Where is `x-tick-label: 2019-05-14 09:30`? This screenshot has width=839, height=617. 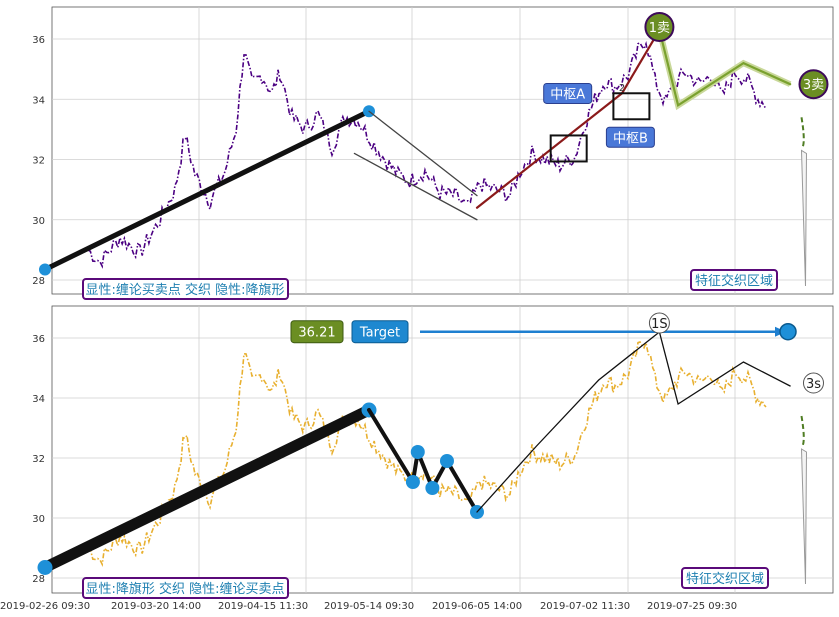 x-tick-label: 2019-05-14 09:30 is located at coordinates (369, 606).